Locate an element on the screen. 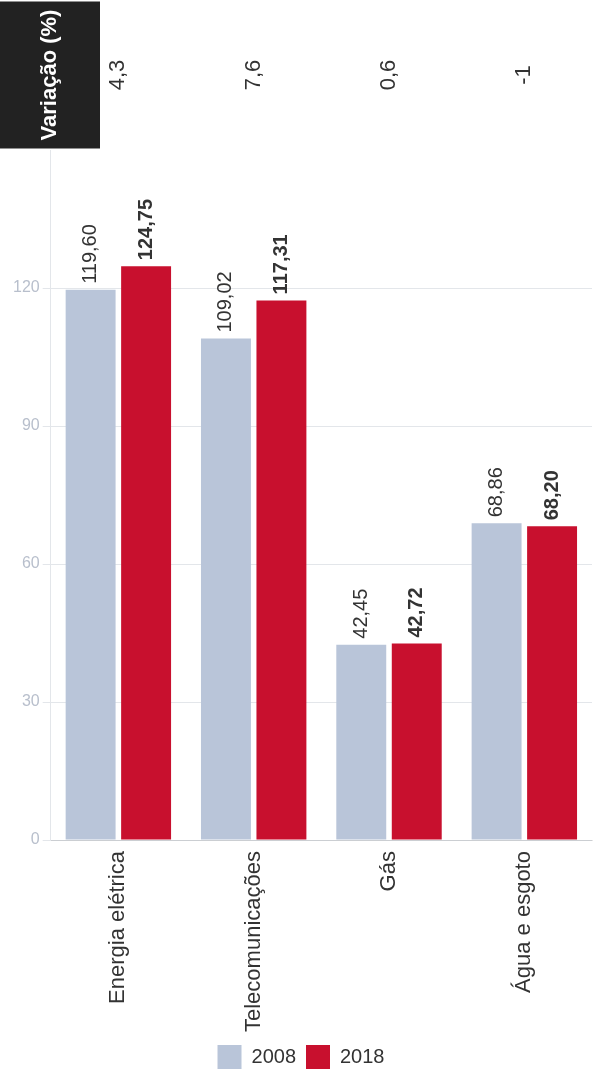  text: 0,6 is located at coordinates (388, 75).